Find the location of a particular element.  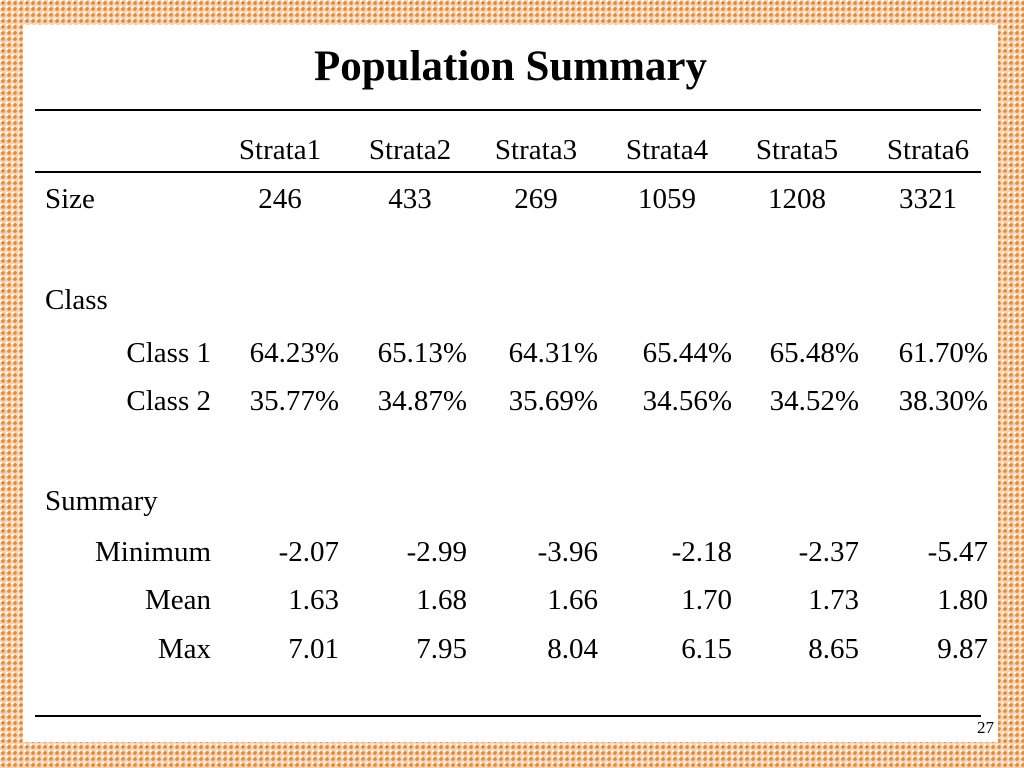

table-cell: 64.23% is located at coordinates (294, 353).